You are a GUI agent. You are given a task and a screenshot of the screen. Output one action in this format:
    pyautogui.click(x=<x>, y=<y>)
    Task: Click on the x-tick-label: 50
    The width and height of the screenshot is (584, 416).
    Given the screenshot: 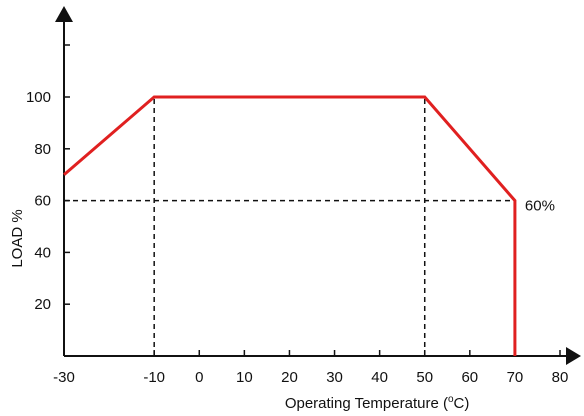 What is the action you would take?
    pyautogui.click(x=424, y=377)
    